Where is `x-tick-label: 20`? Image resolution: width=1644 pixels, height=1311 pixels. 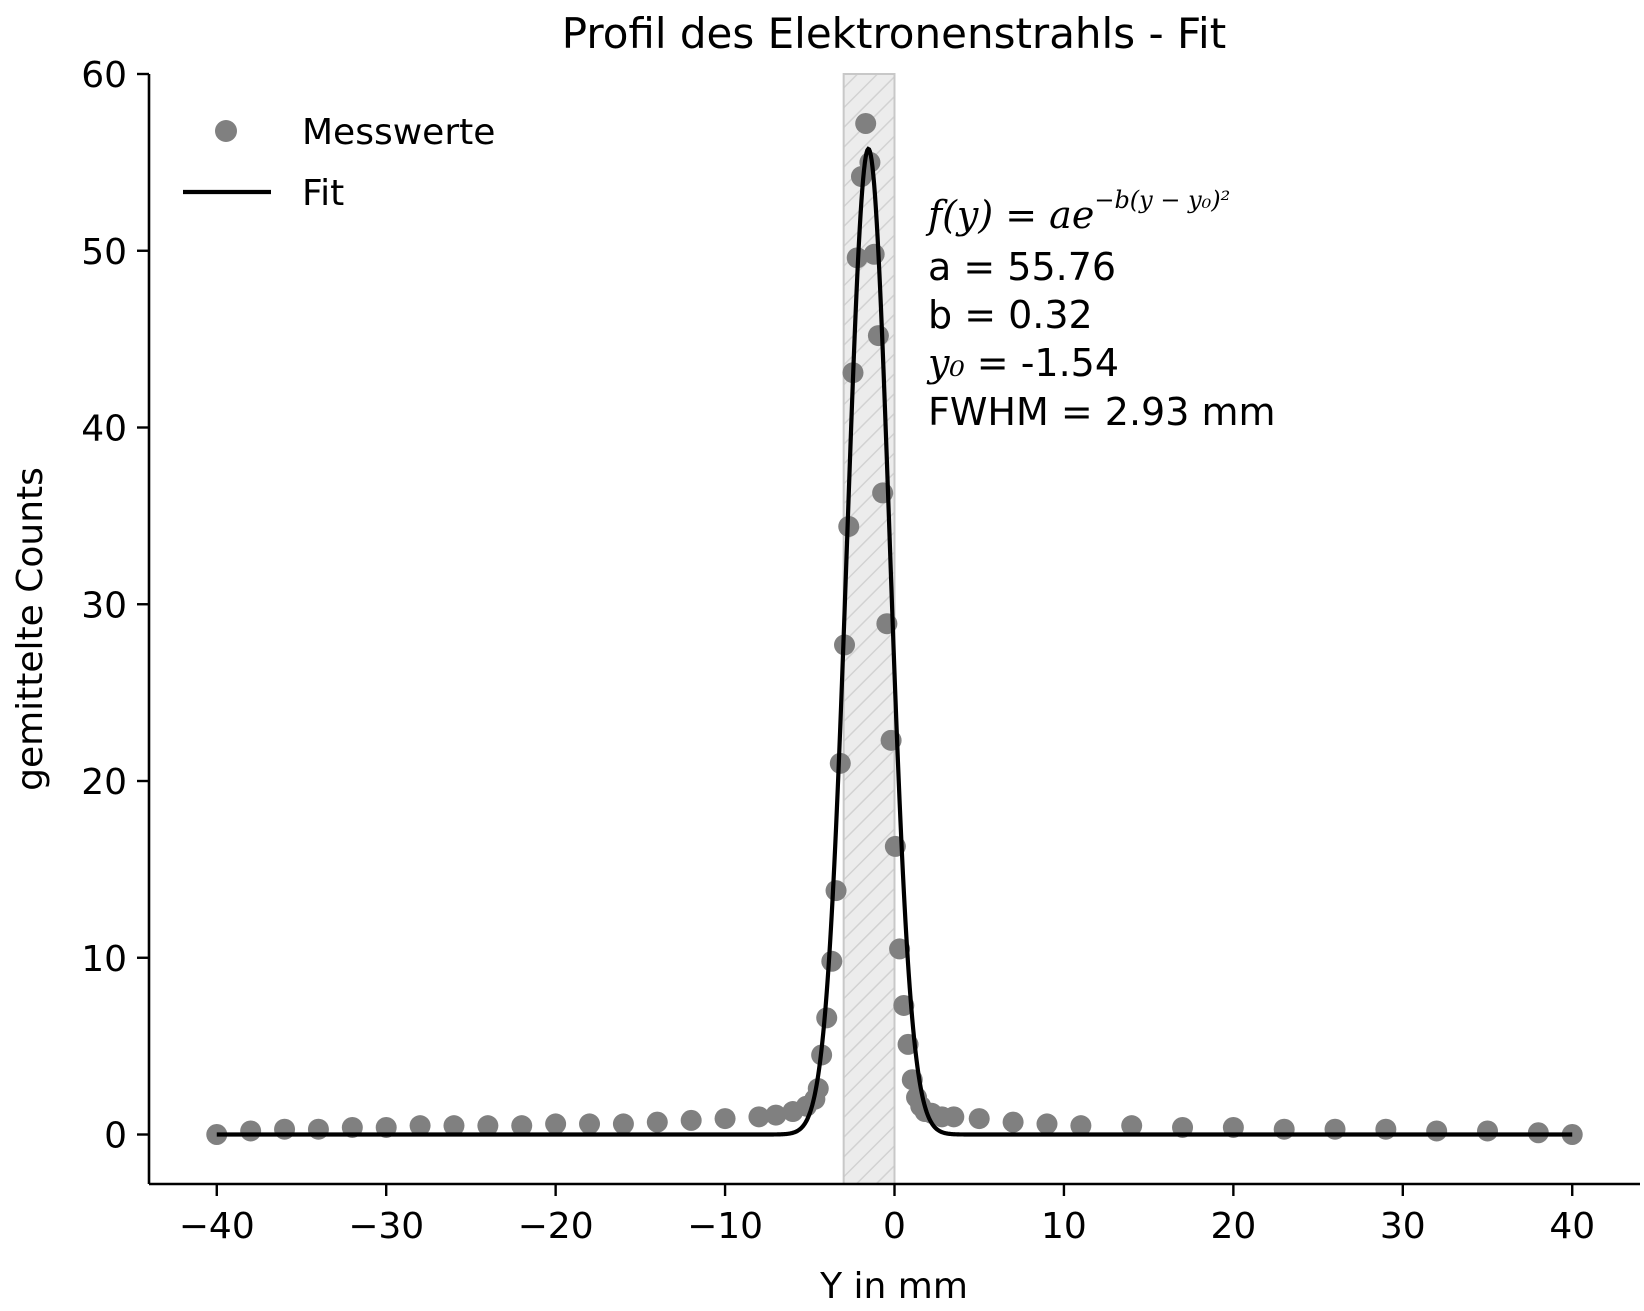
x-tick-label: 20 is located at coordinates (1233, 1226).